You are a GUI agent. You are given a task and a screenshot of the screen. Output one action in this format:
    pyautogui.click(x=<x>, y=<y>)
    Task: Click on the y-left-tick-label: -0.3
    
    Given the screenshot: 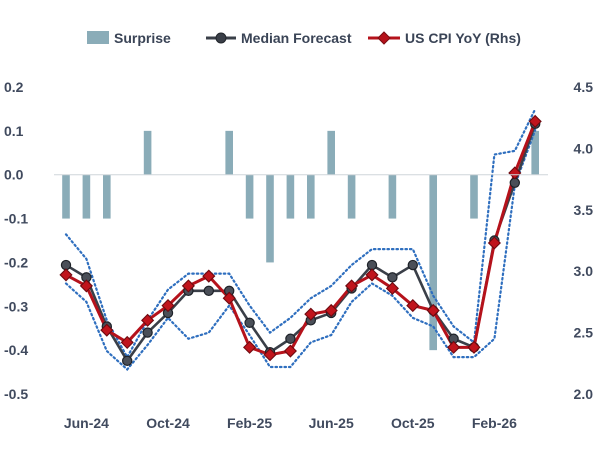 What is the action you would take?
    pyautogui.click(x=16, y=306)
    